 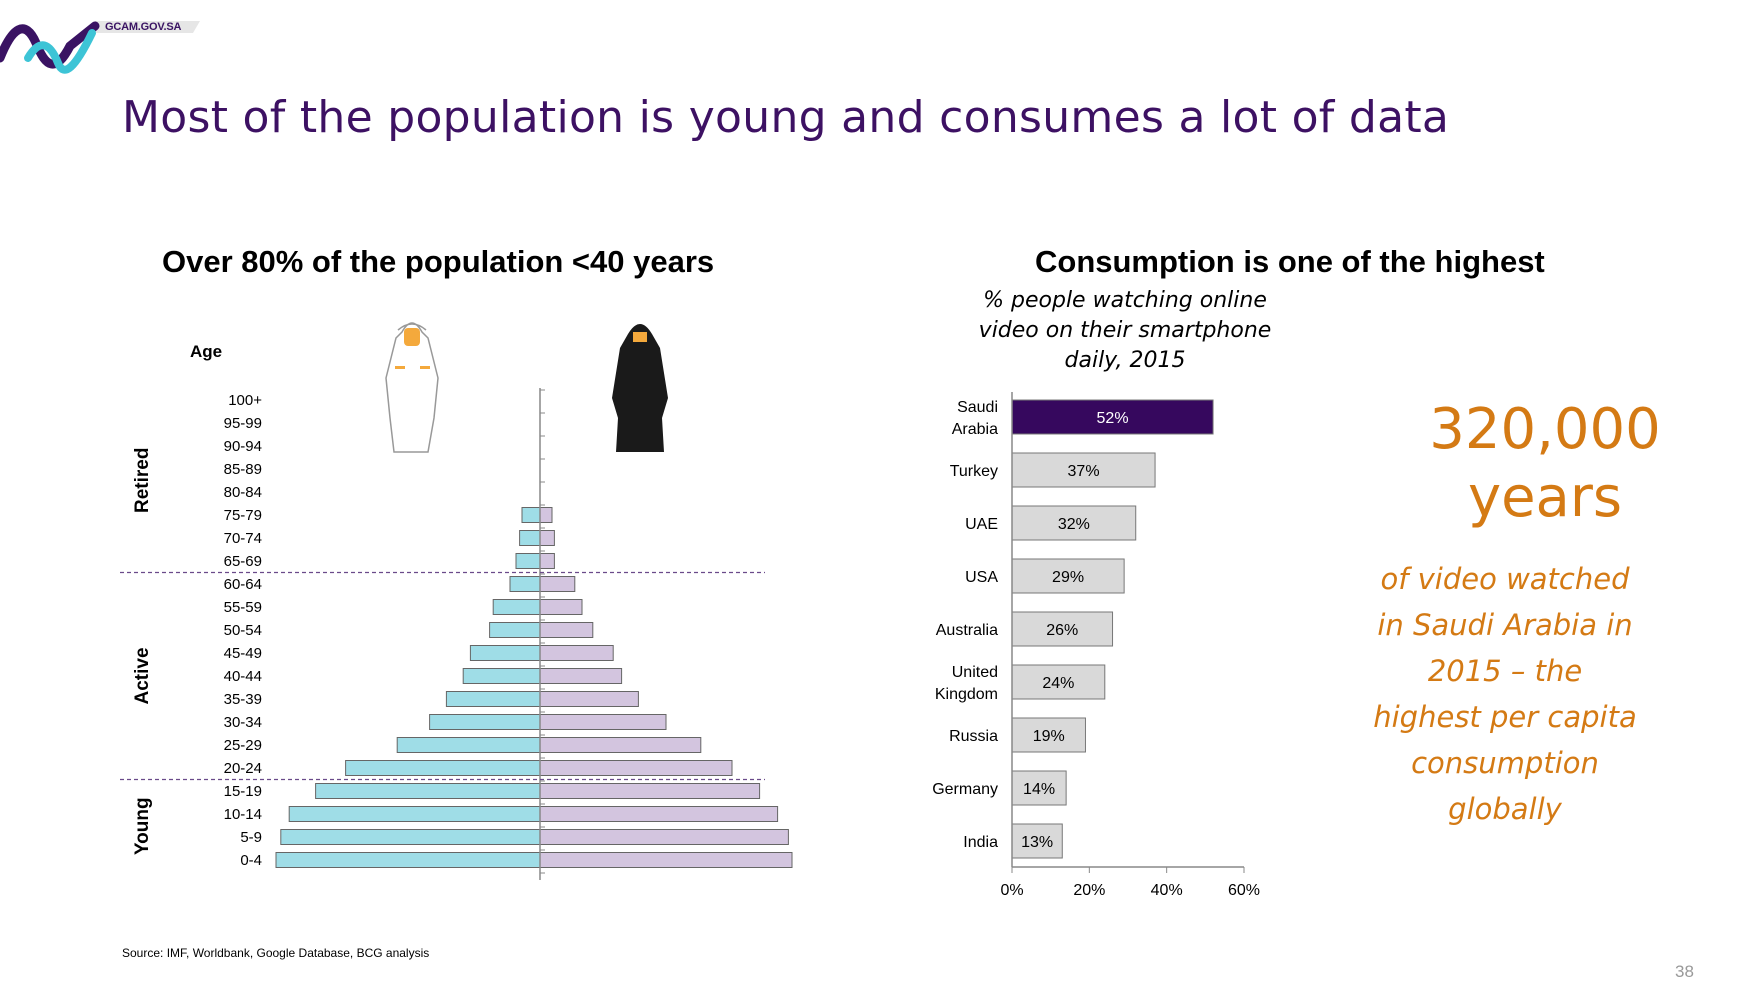 What do you see at coordinates (1089, 890) in the screenshot?
I see `x-tick-label: 20%` at bounding box center [1089, 890].